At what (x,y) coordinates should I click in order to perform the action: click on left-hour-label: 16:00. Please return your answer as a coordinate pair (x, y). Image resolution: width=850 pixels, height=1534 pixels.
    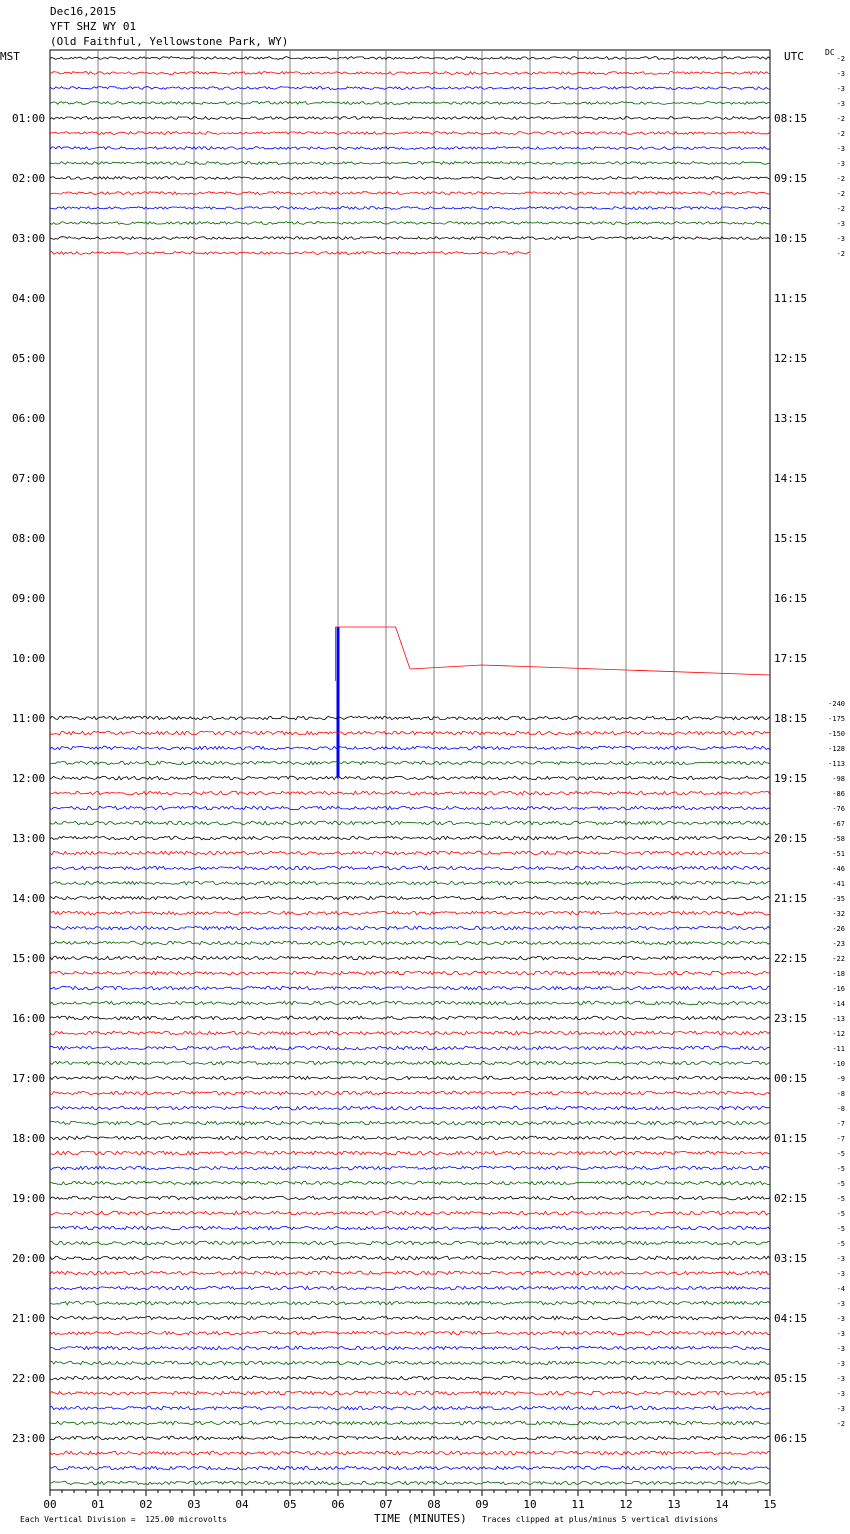
    Looking at the image, I should click on (28, 1018).